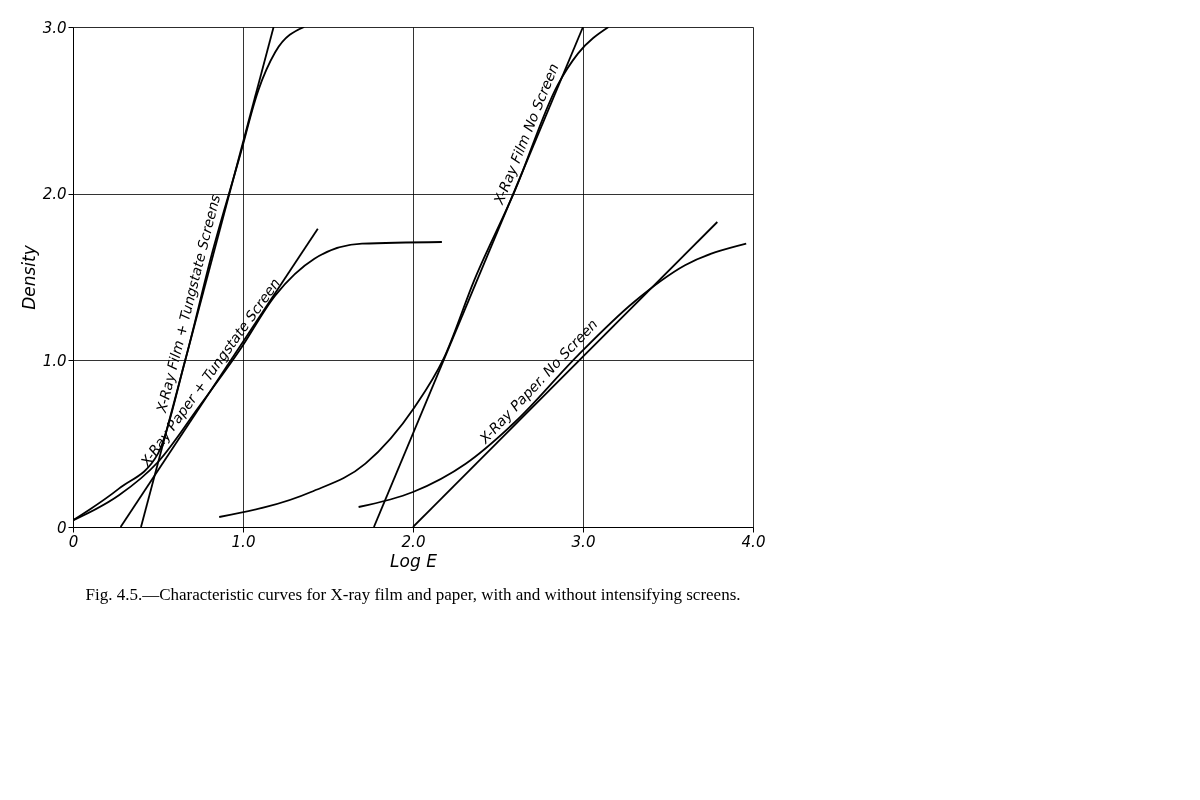 The width and height of the screenshot is (1200, 800). What do you see at coordinates (753, 541) in the screenshot?
I see `x-tick-label: 4.0` at bounding box center [753, 541].